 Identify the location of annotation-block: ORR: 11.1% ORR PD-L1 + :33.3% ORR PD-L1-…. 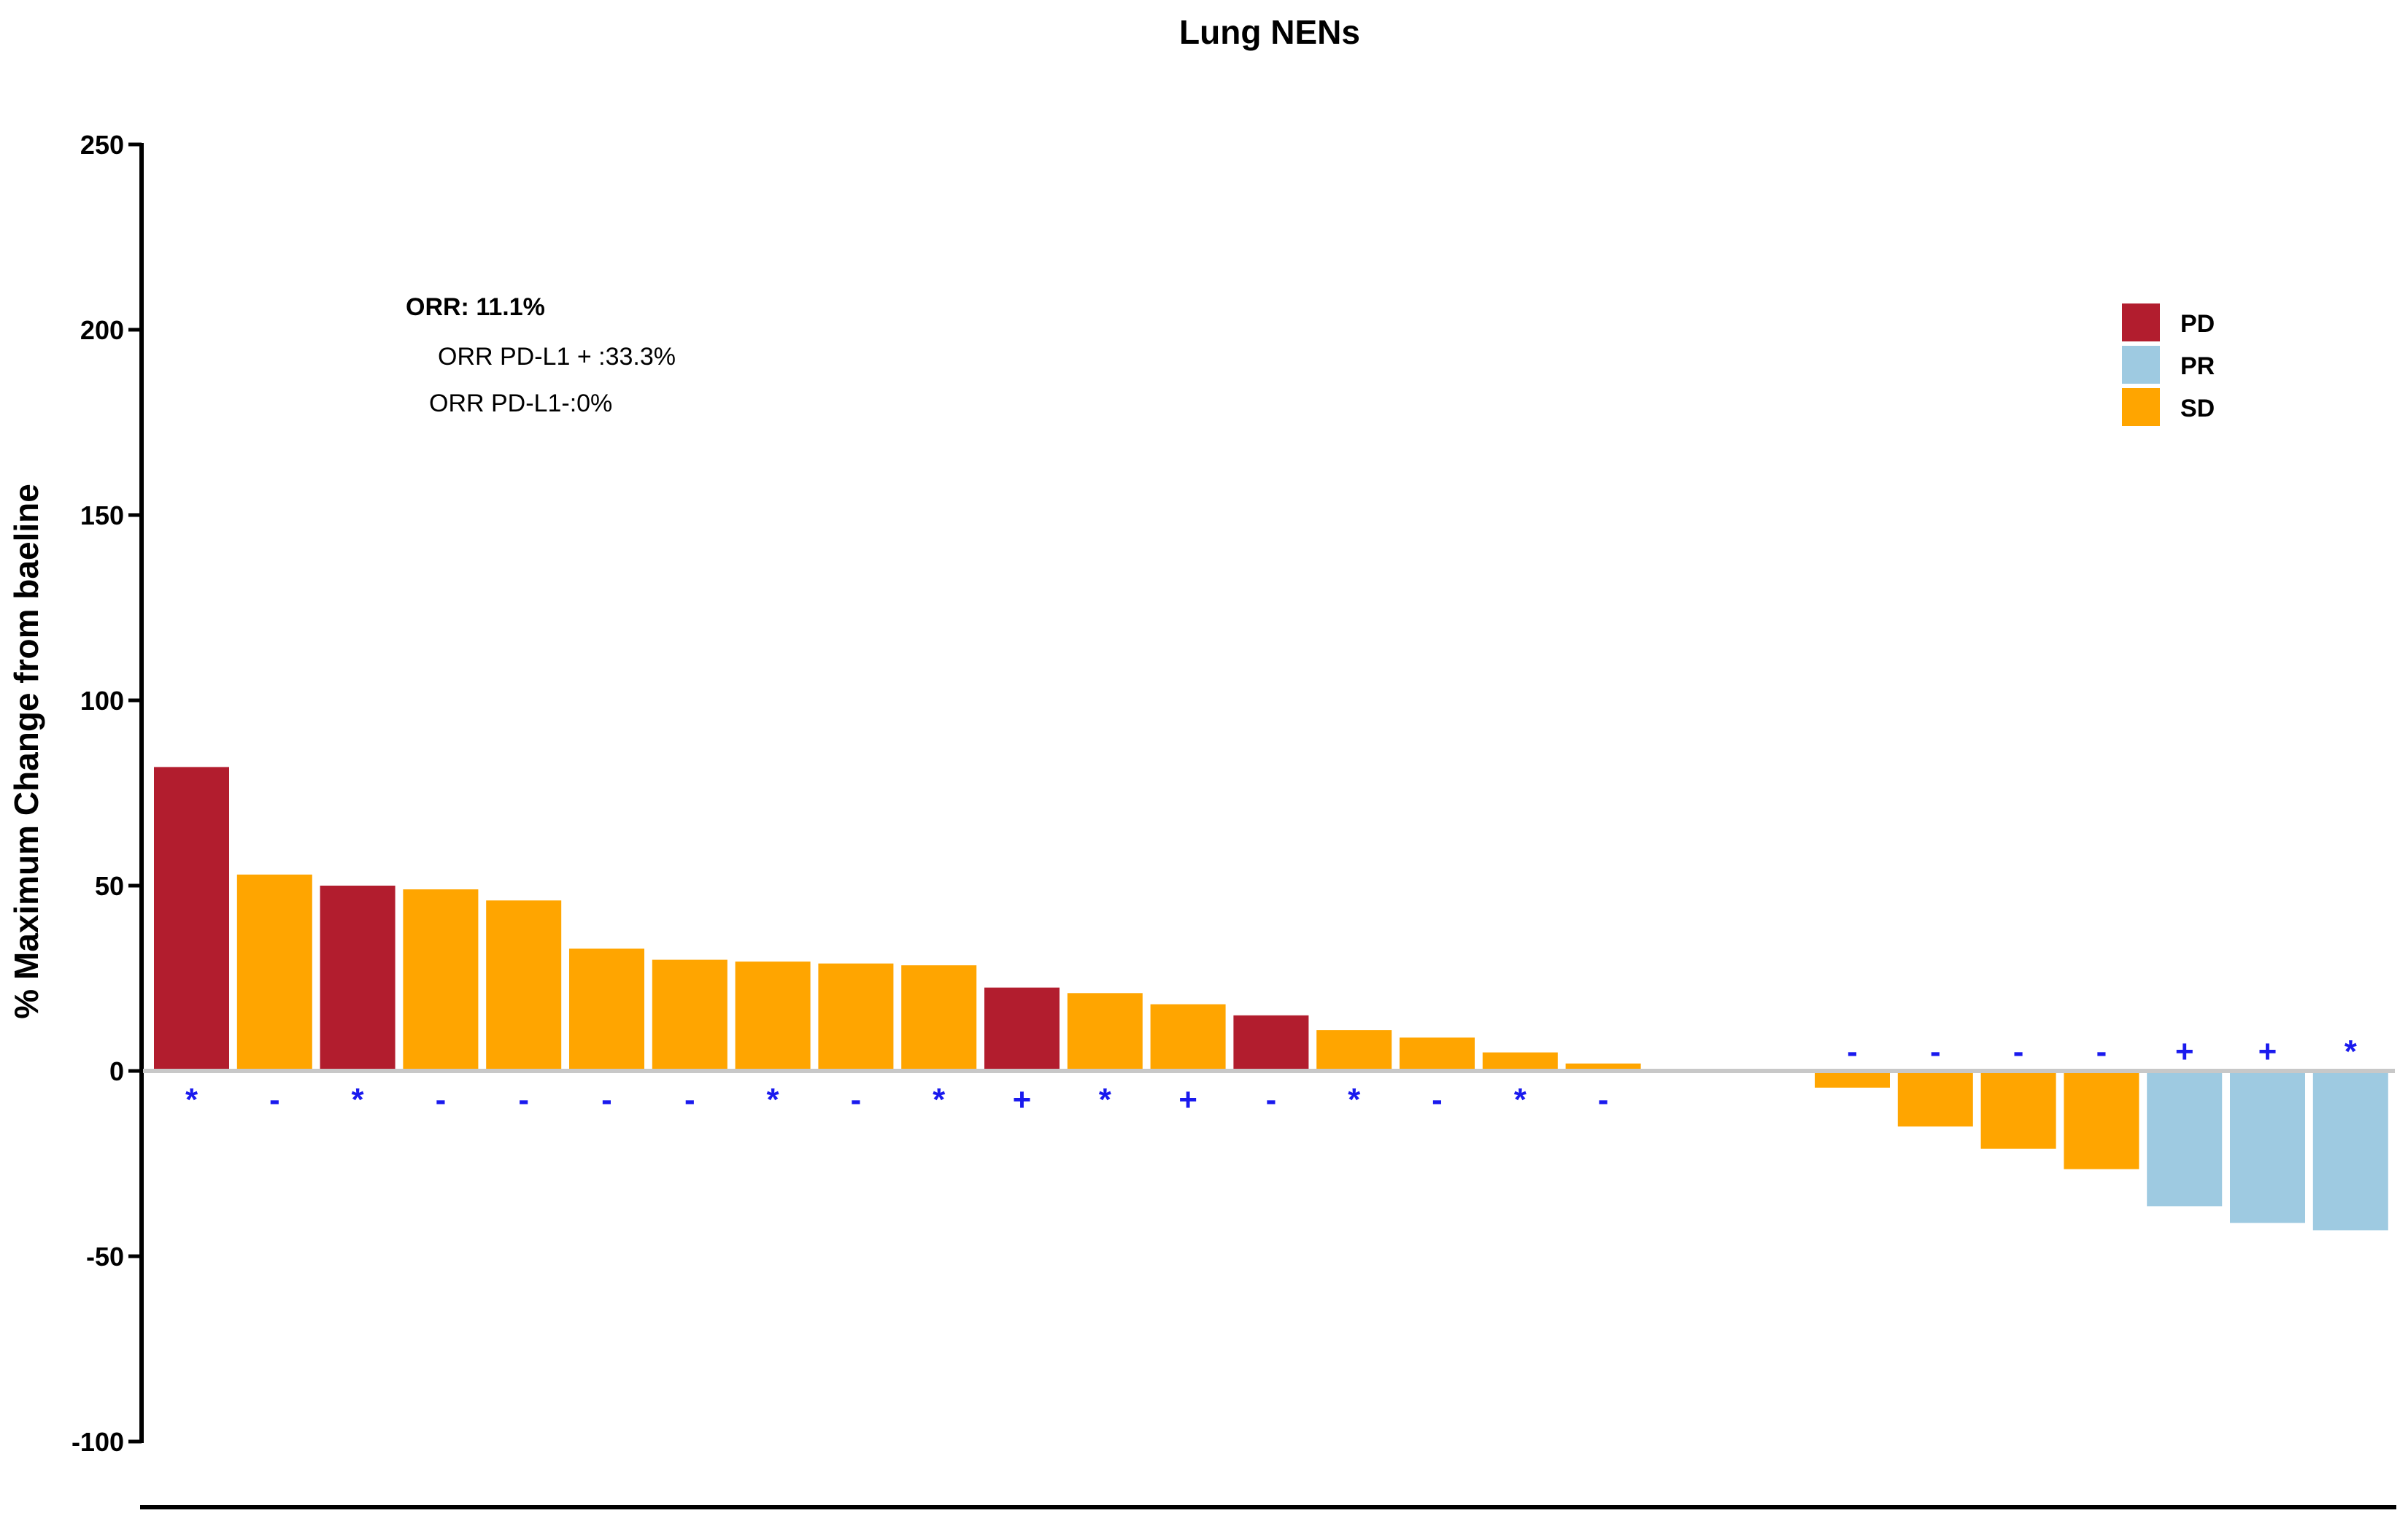
(541, 355).